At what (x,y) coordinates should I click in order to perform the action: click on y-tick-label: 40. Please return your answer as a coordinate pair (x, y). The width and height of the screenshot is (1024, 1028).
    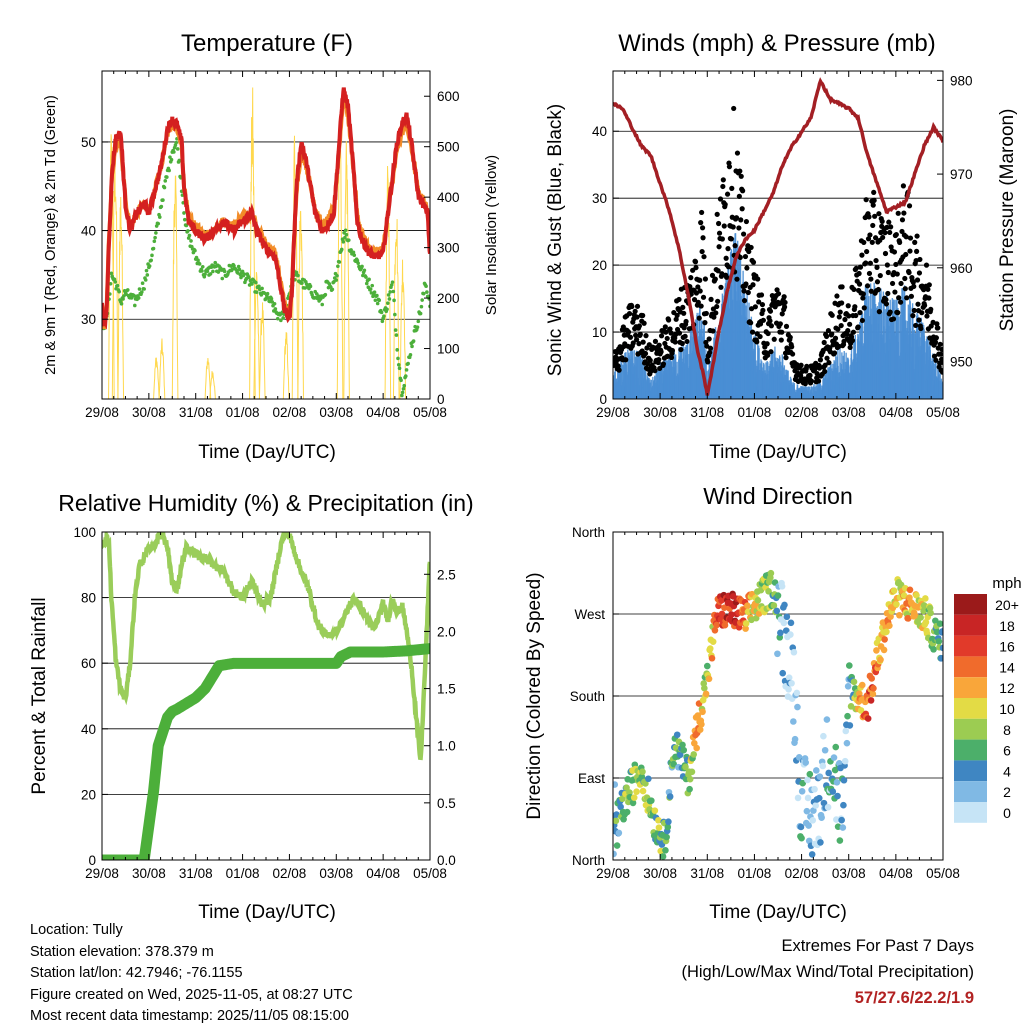
    Looking at the image, I should click on (88, 729).